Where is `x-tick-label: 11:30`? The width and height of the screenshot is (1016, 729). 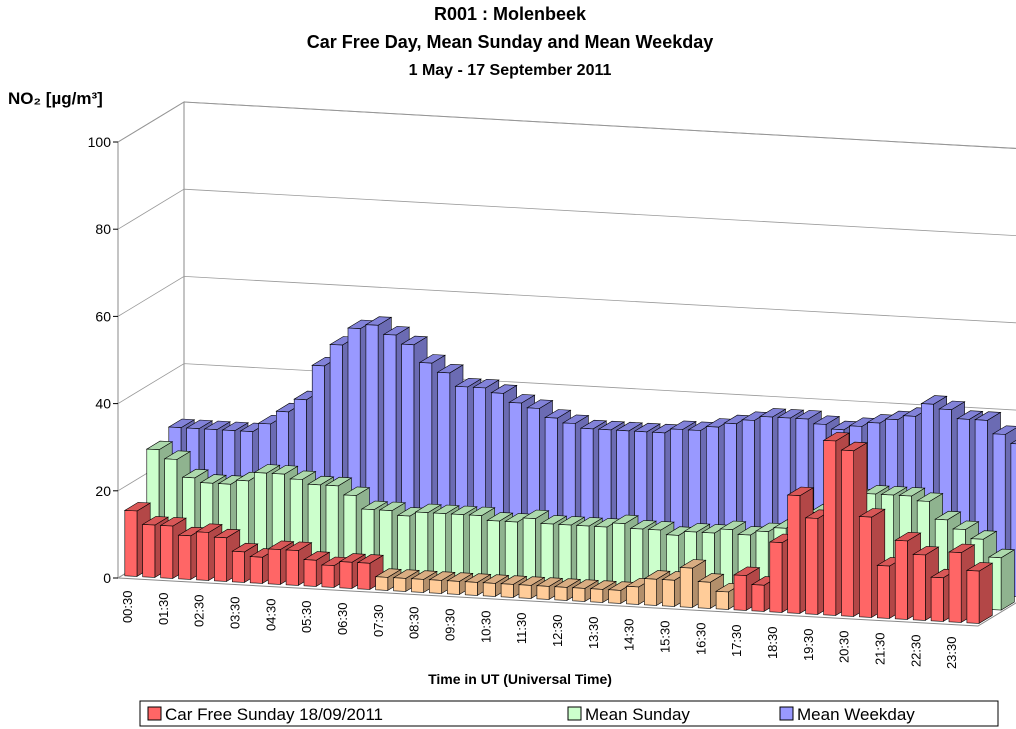
x-tick-label: 11:30 is located at coordinates (521, 629).